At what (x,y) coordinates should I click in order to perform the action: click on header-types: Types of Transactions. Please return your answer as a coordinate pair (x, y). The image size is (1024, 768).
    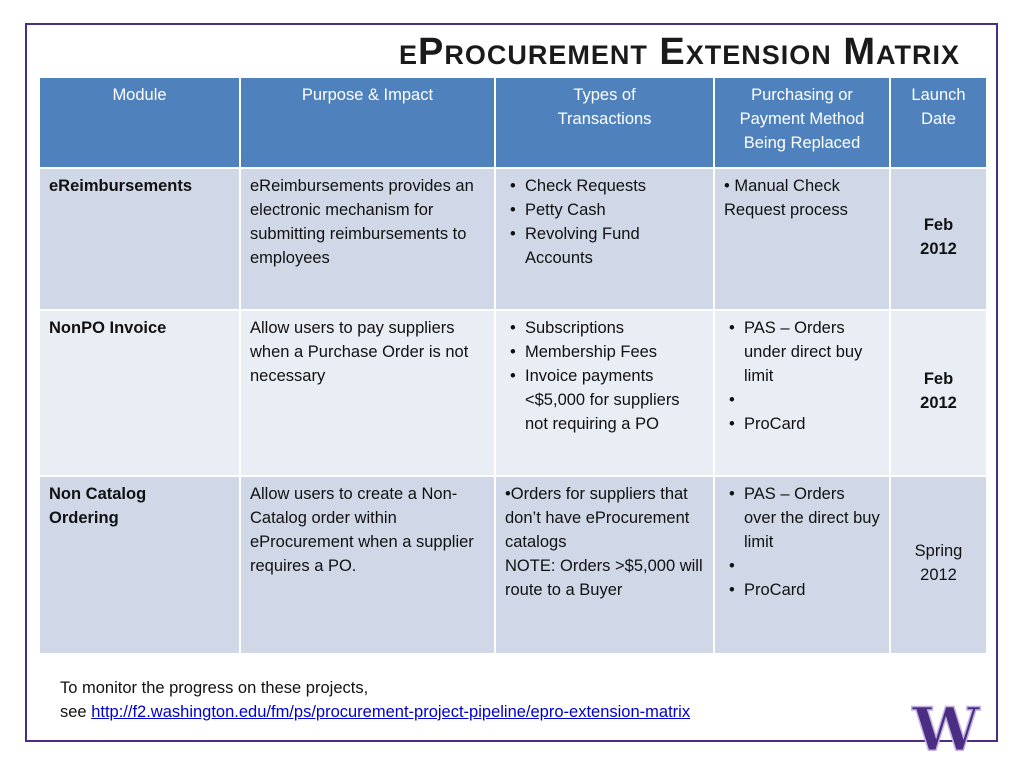
    Looking at the image, I should click on (604, 122).